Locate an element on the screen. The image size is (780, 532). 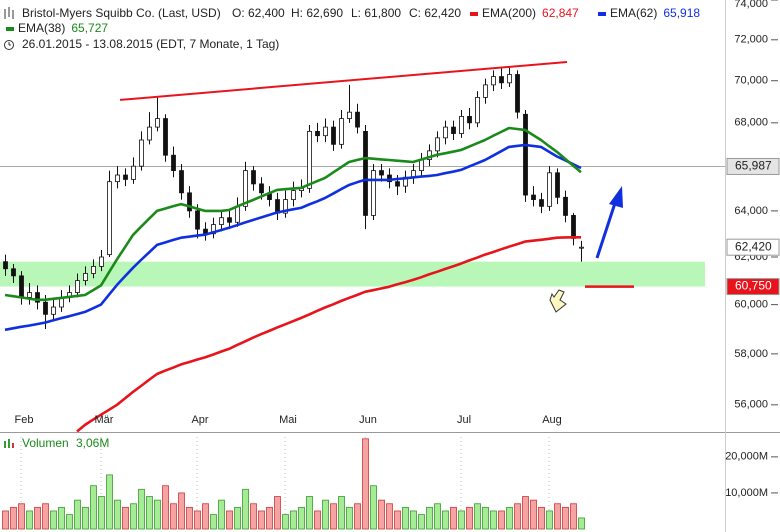
up-arrow is located at coordinates (609, 222).